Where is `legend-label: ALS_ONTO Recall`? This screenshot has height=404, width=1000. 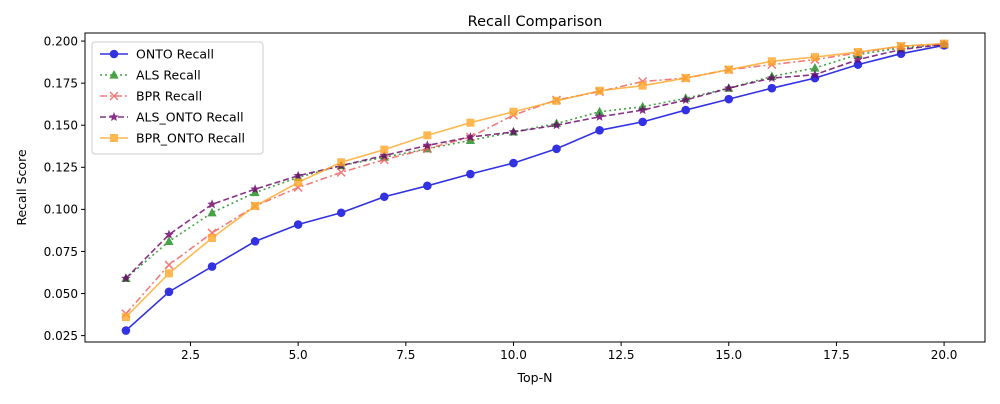
legend-label: ALS_ONTO Recall is located at coordinates (190, 117).